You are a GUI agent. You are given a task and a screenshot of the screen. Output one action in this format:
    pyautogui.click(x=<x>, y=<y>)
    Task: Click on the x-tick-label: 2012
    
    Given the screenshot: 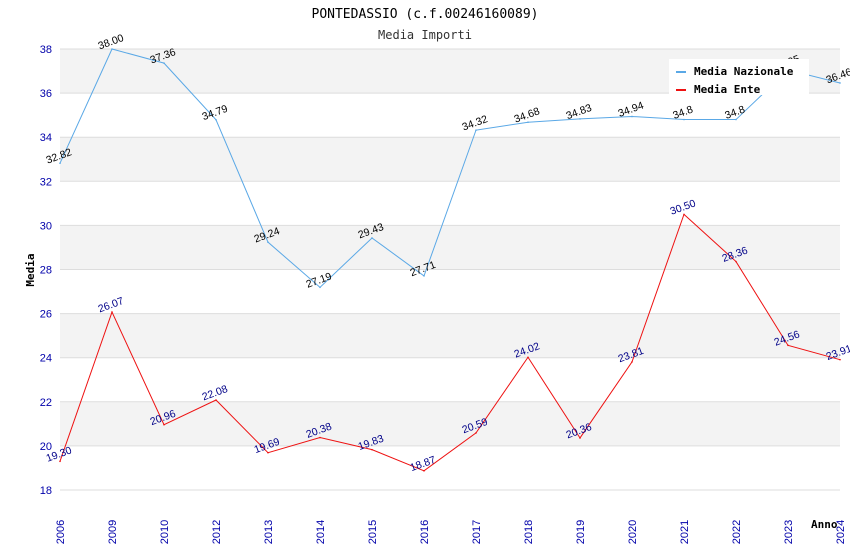 What is the action you would take?
    pyautogui.click(x=217, y=532)
    